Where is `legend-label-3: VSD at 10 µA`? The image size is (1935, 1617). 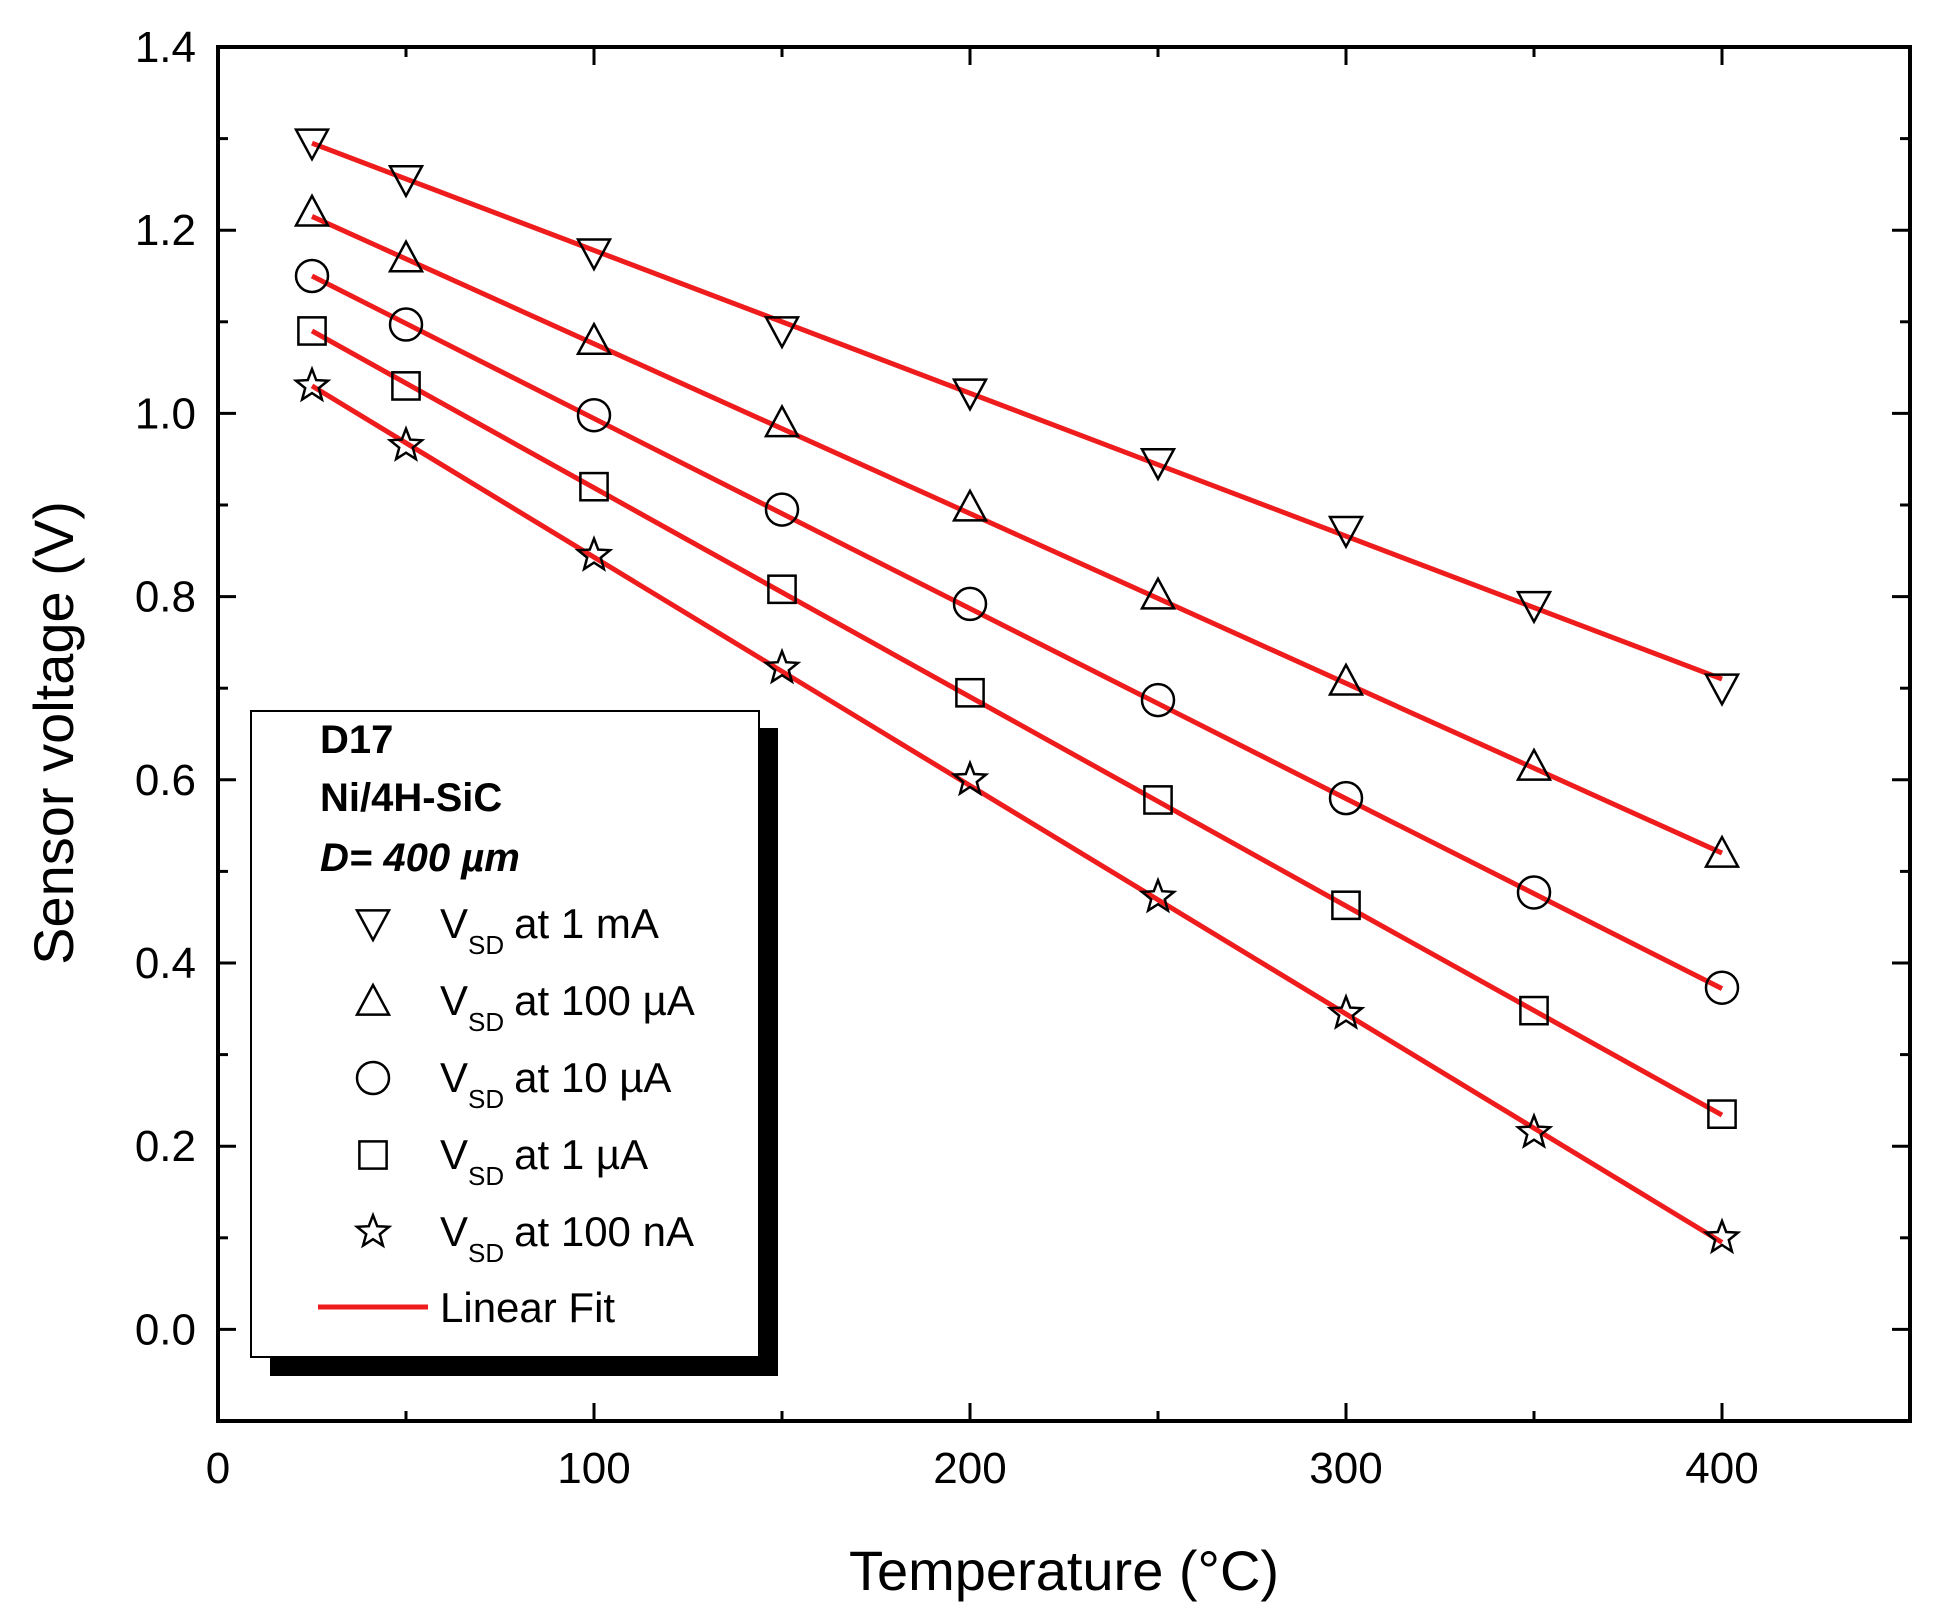
legend-label-3: VSD at 10 µA is located at coordinates (555, 1084).